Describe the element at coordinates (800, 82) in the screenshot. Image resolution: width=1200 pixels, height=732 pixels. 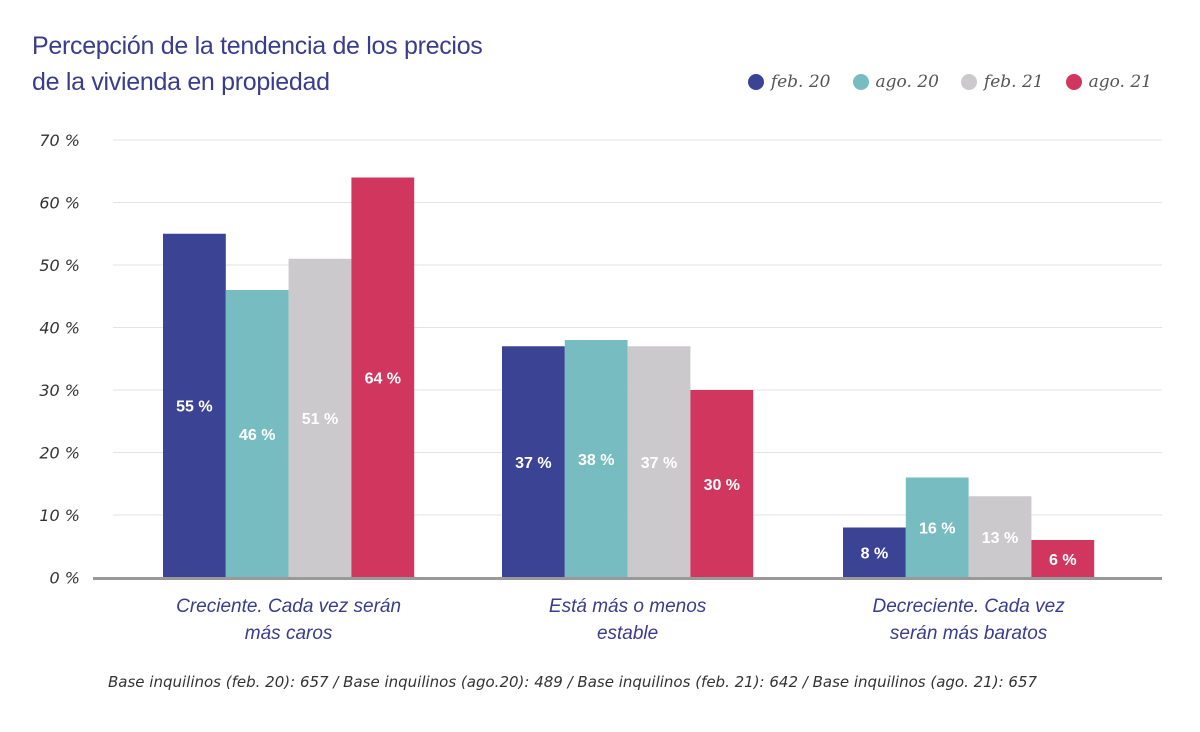
I see `legend-label: feb. 20` at that location.